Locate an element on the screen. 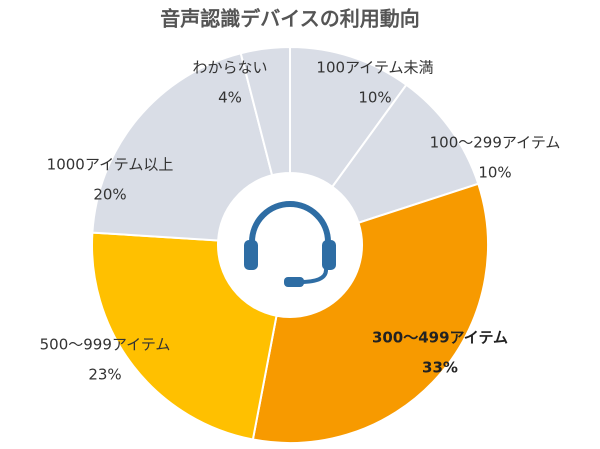 The image size is (600, 449). slice-label: 300～499アイテム is located at coordinates (440, 338).